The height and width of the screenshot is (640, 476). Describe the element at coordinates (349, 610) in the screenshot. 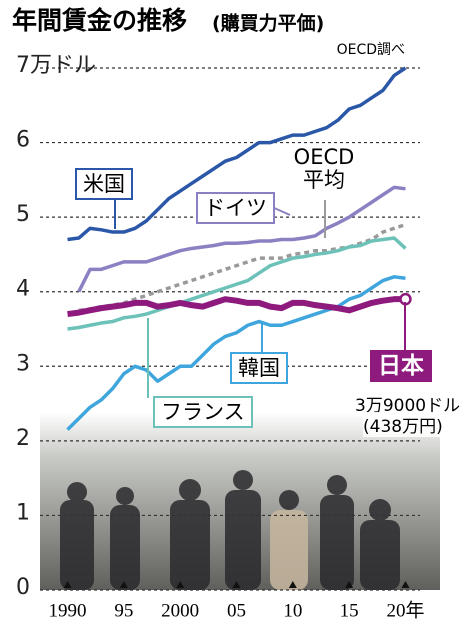

I see `x-tick-label: 15` at that location.